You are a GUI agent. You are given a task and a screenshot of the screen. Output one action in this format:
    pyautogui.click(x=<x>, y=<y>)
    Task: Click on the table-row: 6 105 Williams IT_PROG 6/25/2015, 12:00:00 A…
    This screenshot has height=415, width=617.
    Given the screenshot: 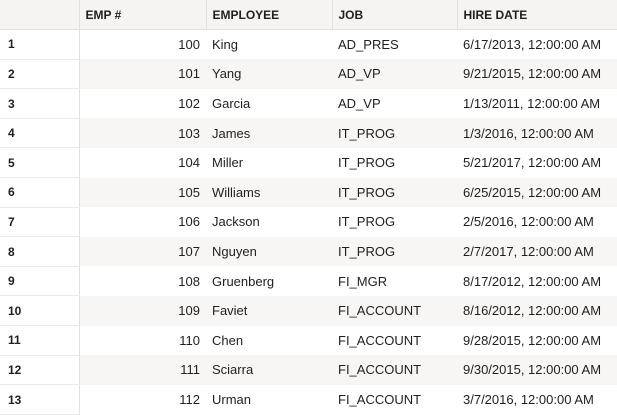 What is the action you would take?
    pyautogui.click(x=308, y=192)
    